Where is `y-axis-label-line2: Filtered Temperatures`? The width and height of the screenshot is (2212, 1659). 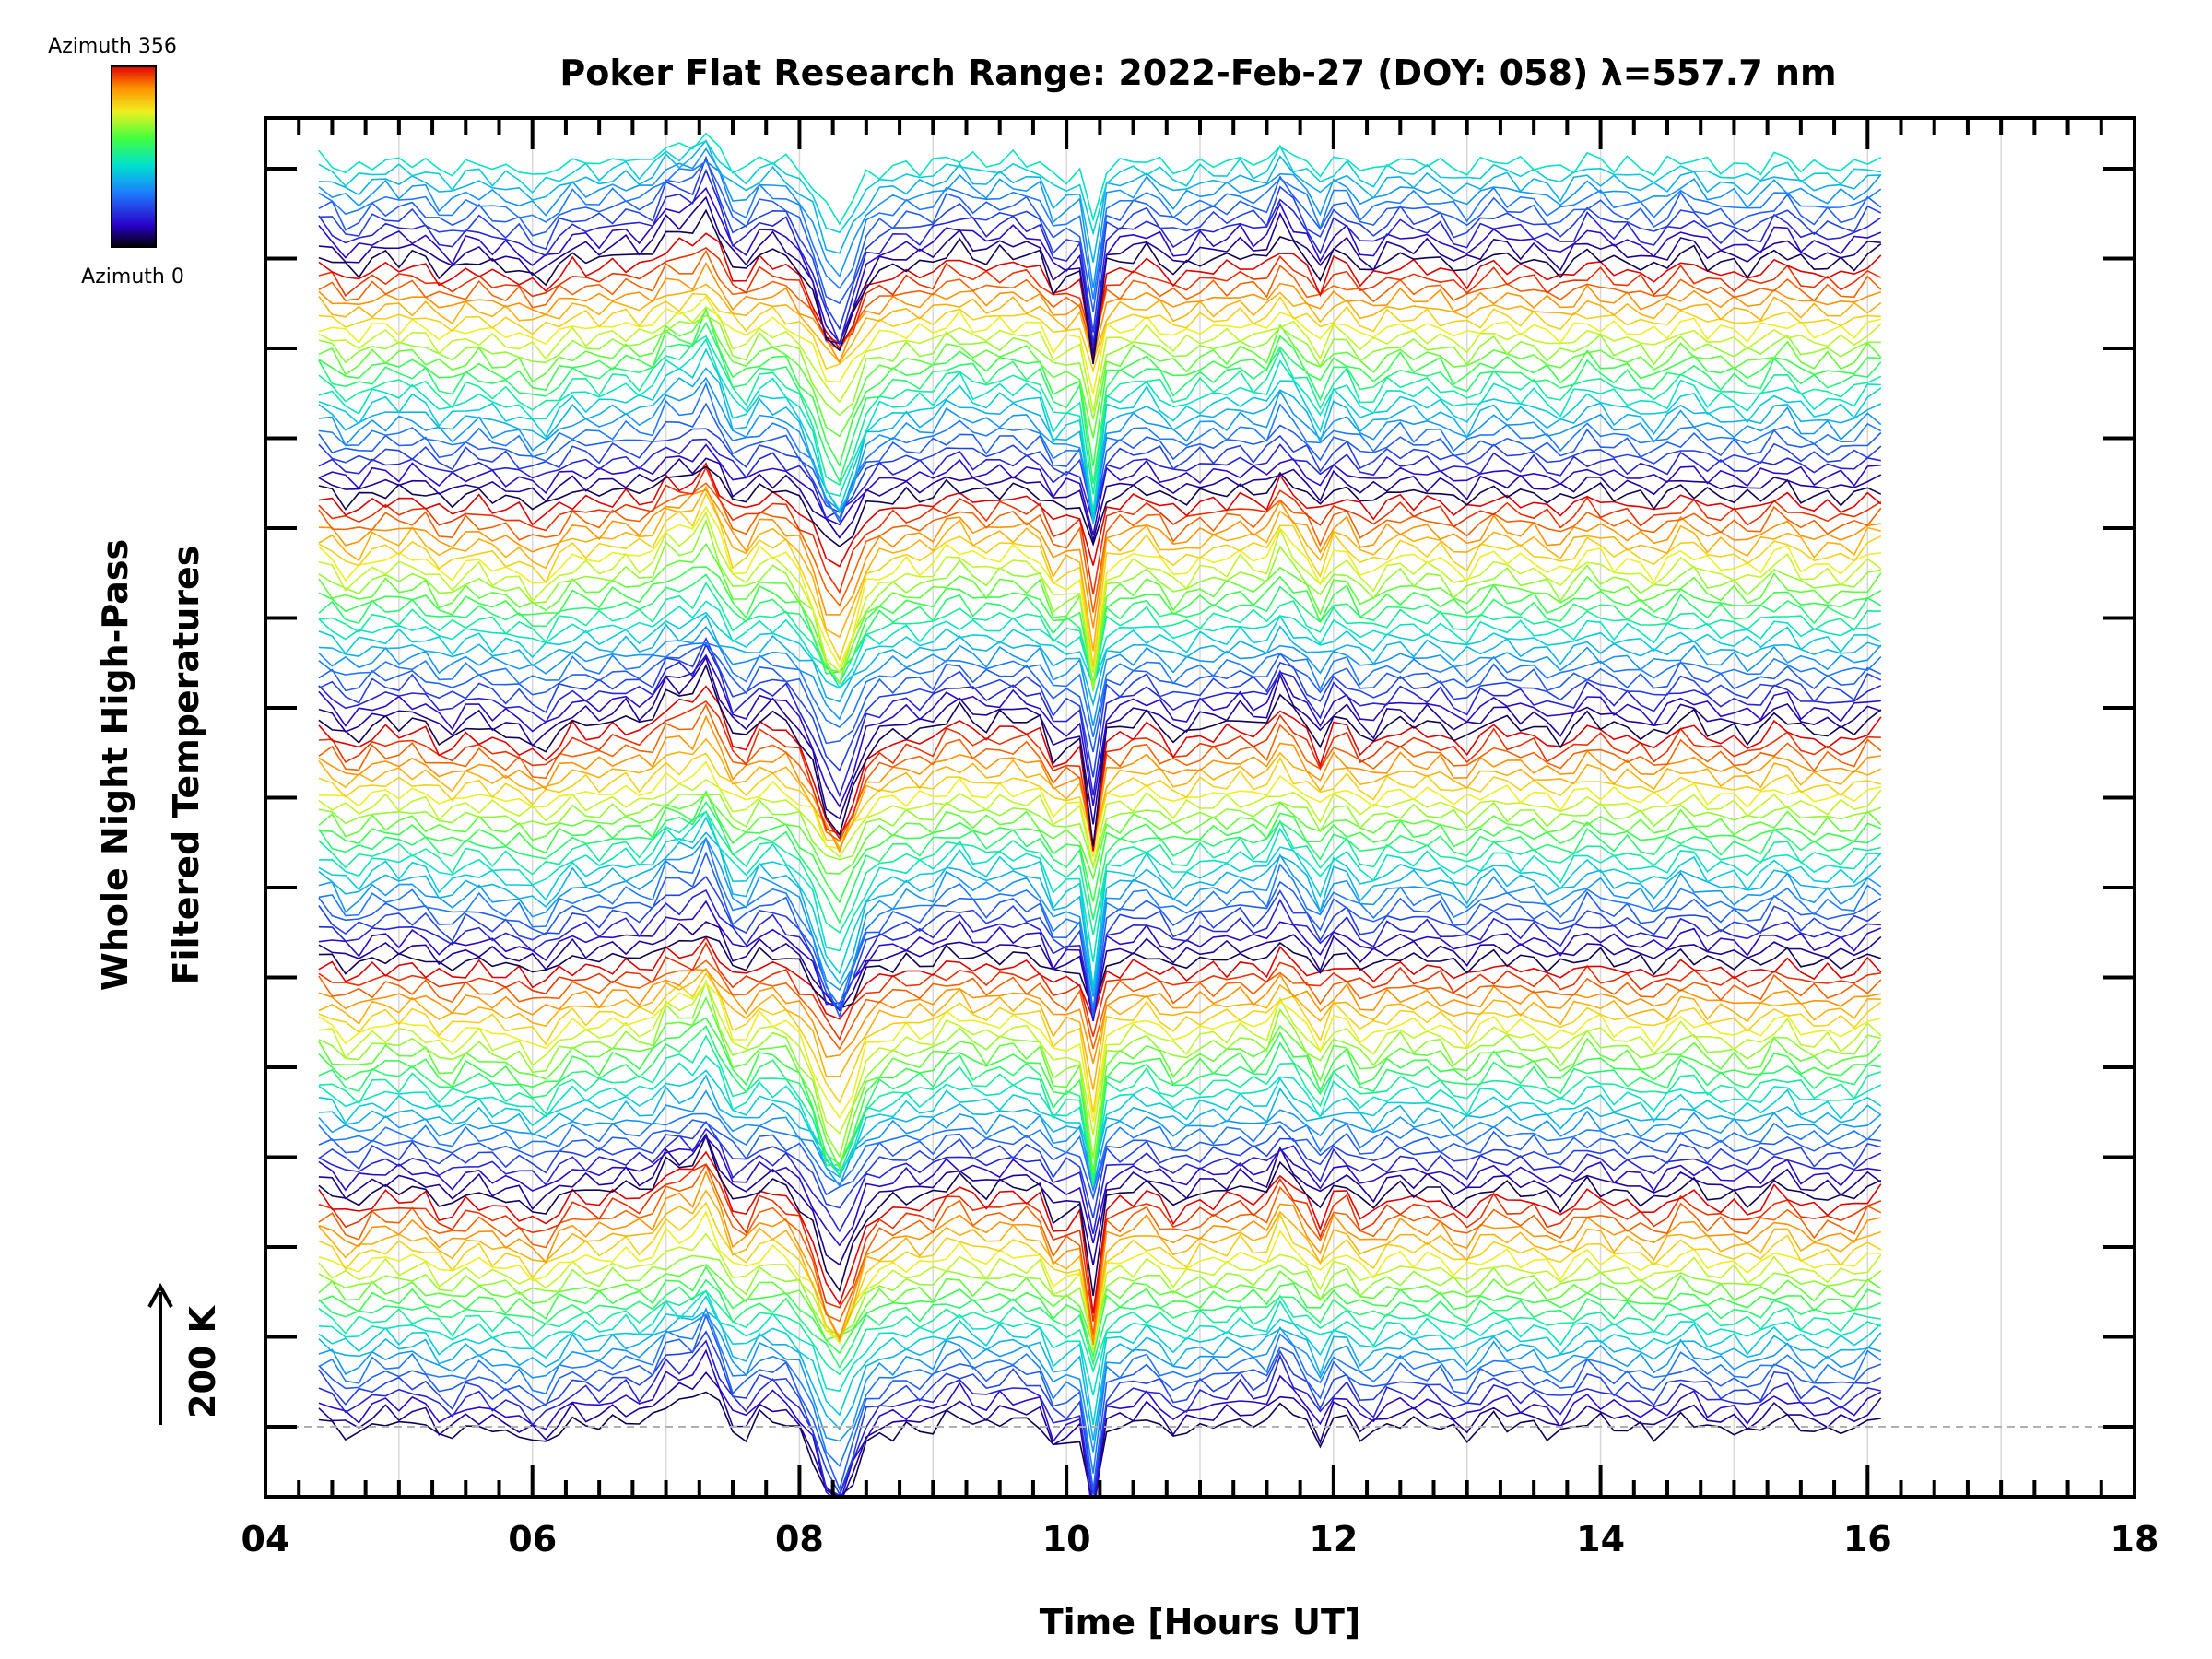 y-axis-label-line2: Filtered Temperatures is located at coordinates (186, 765).